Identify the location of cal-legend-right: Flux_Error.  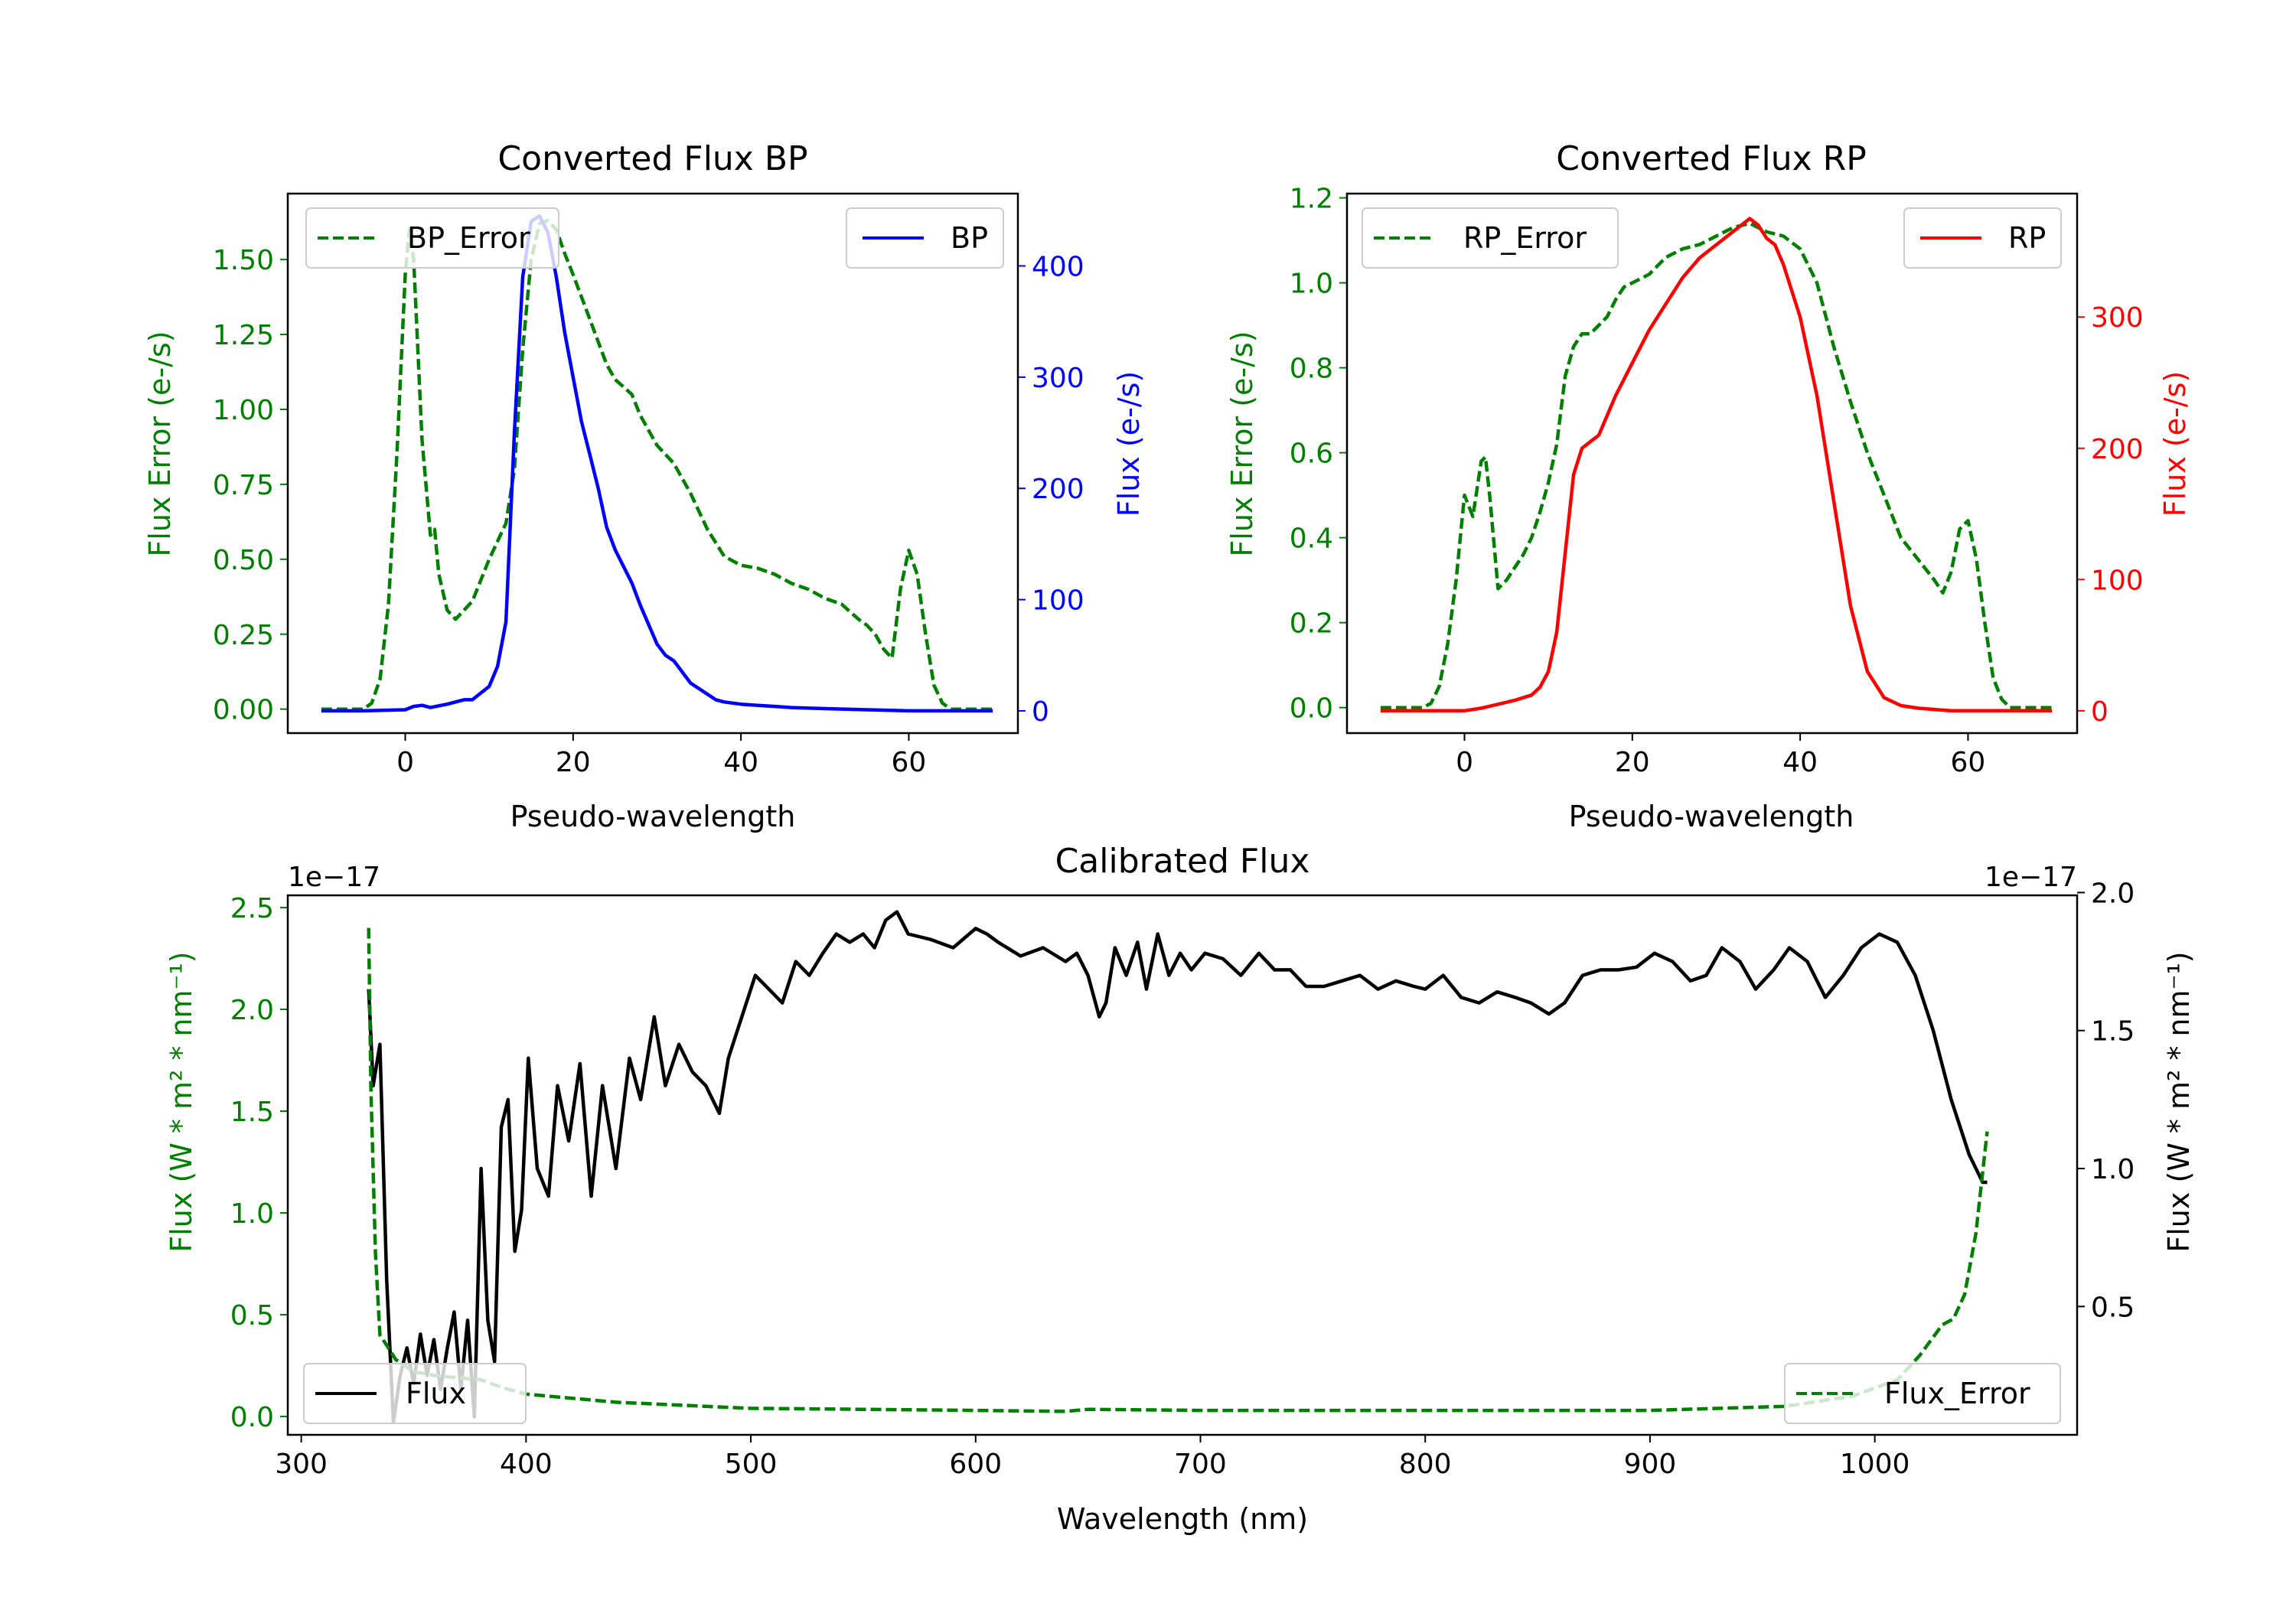
(1922, 1393).